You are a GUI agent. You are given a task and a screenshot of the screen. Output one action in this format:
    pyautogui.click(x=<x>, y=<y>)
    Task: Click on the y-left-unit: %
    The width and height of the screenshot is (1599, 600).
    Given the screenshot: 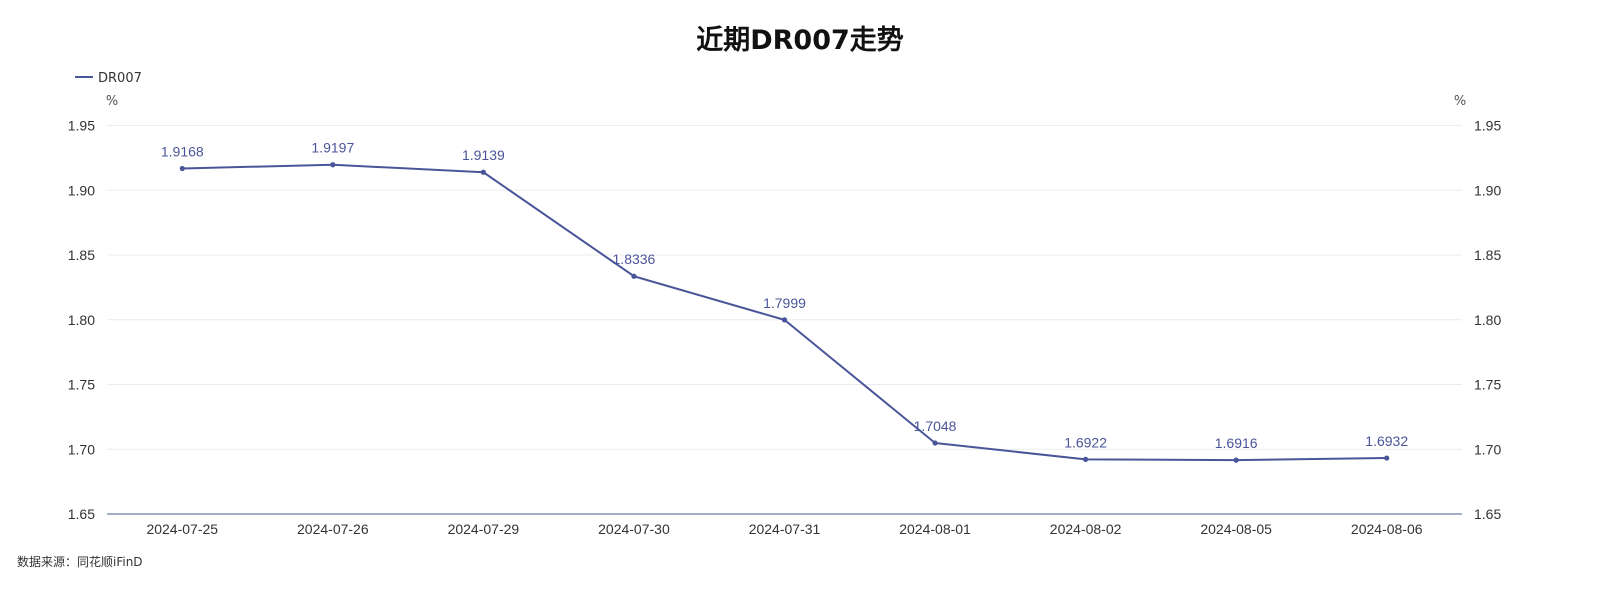 What is the action you would take?
    pyautogui.click(x=112, y=101)
    